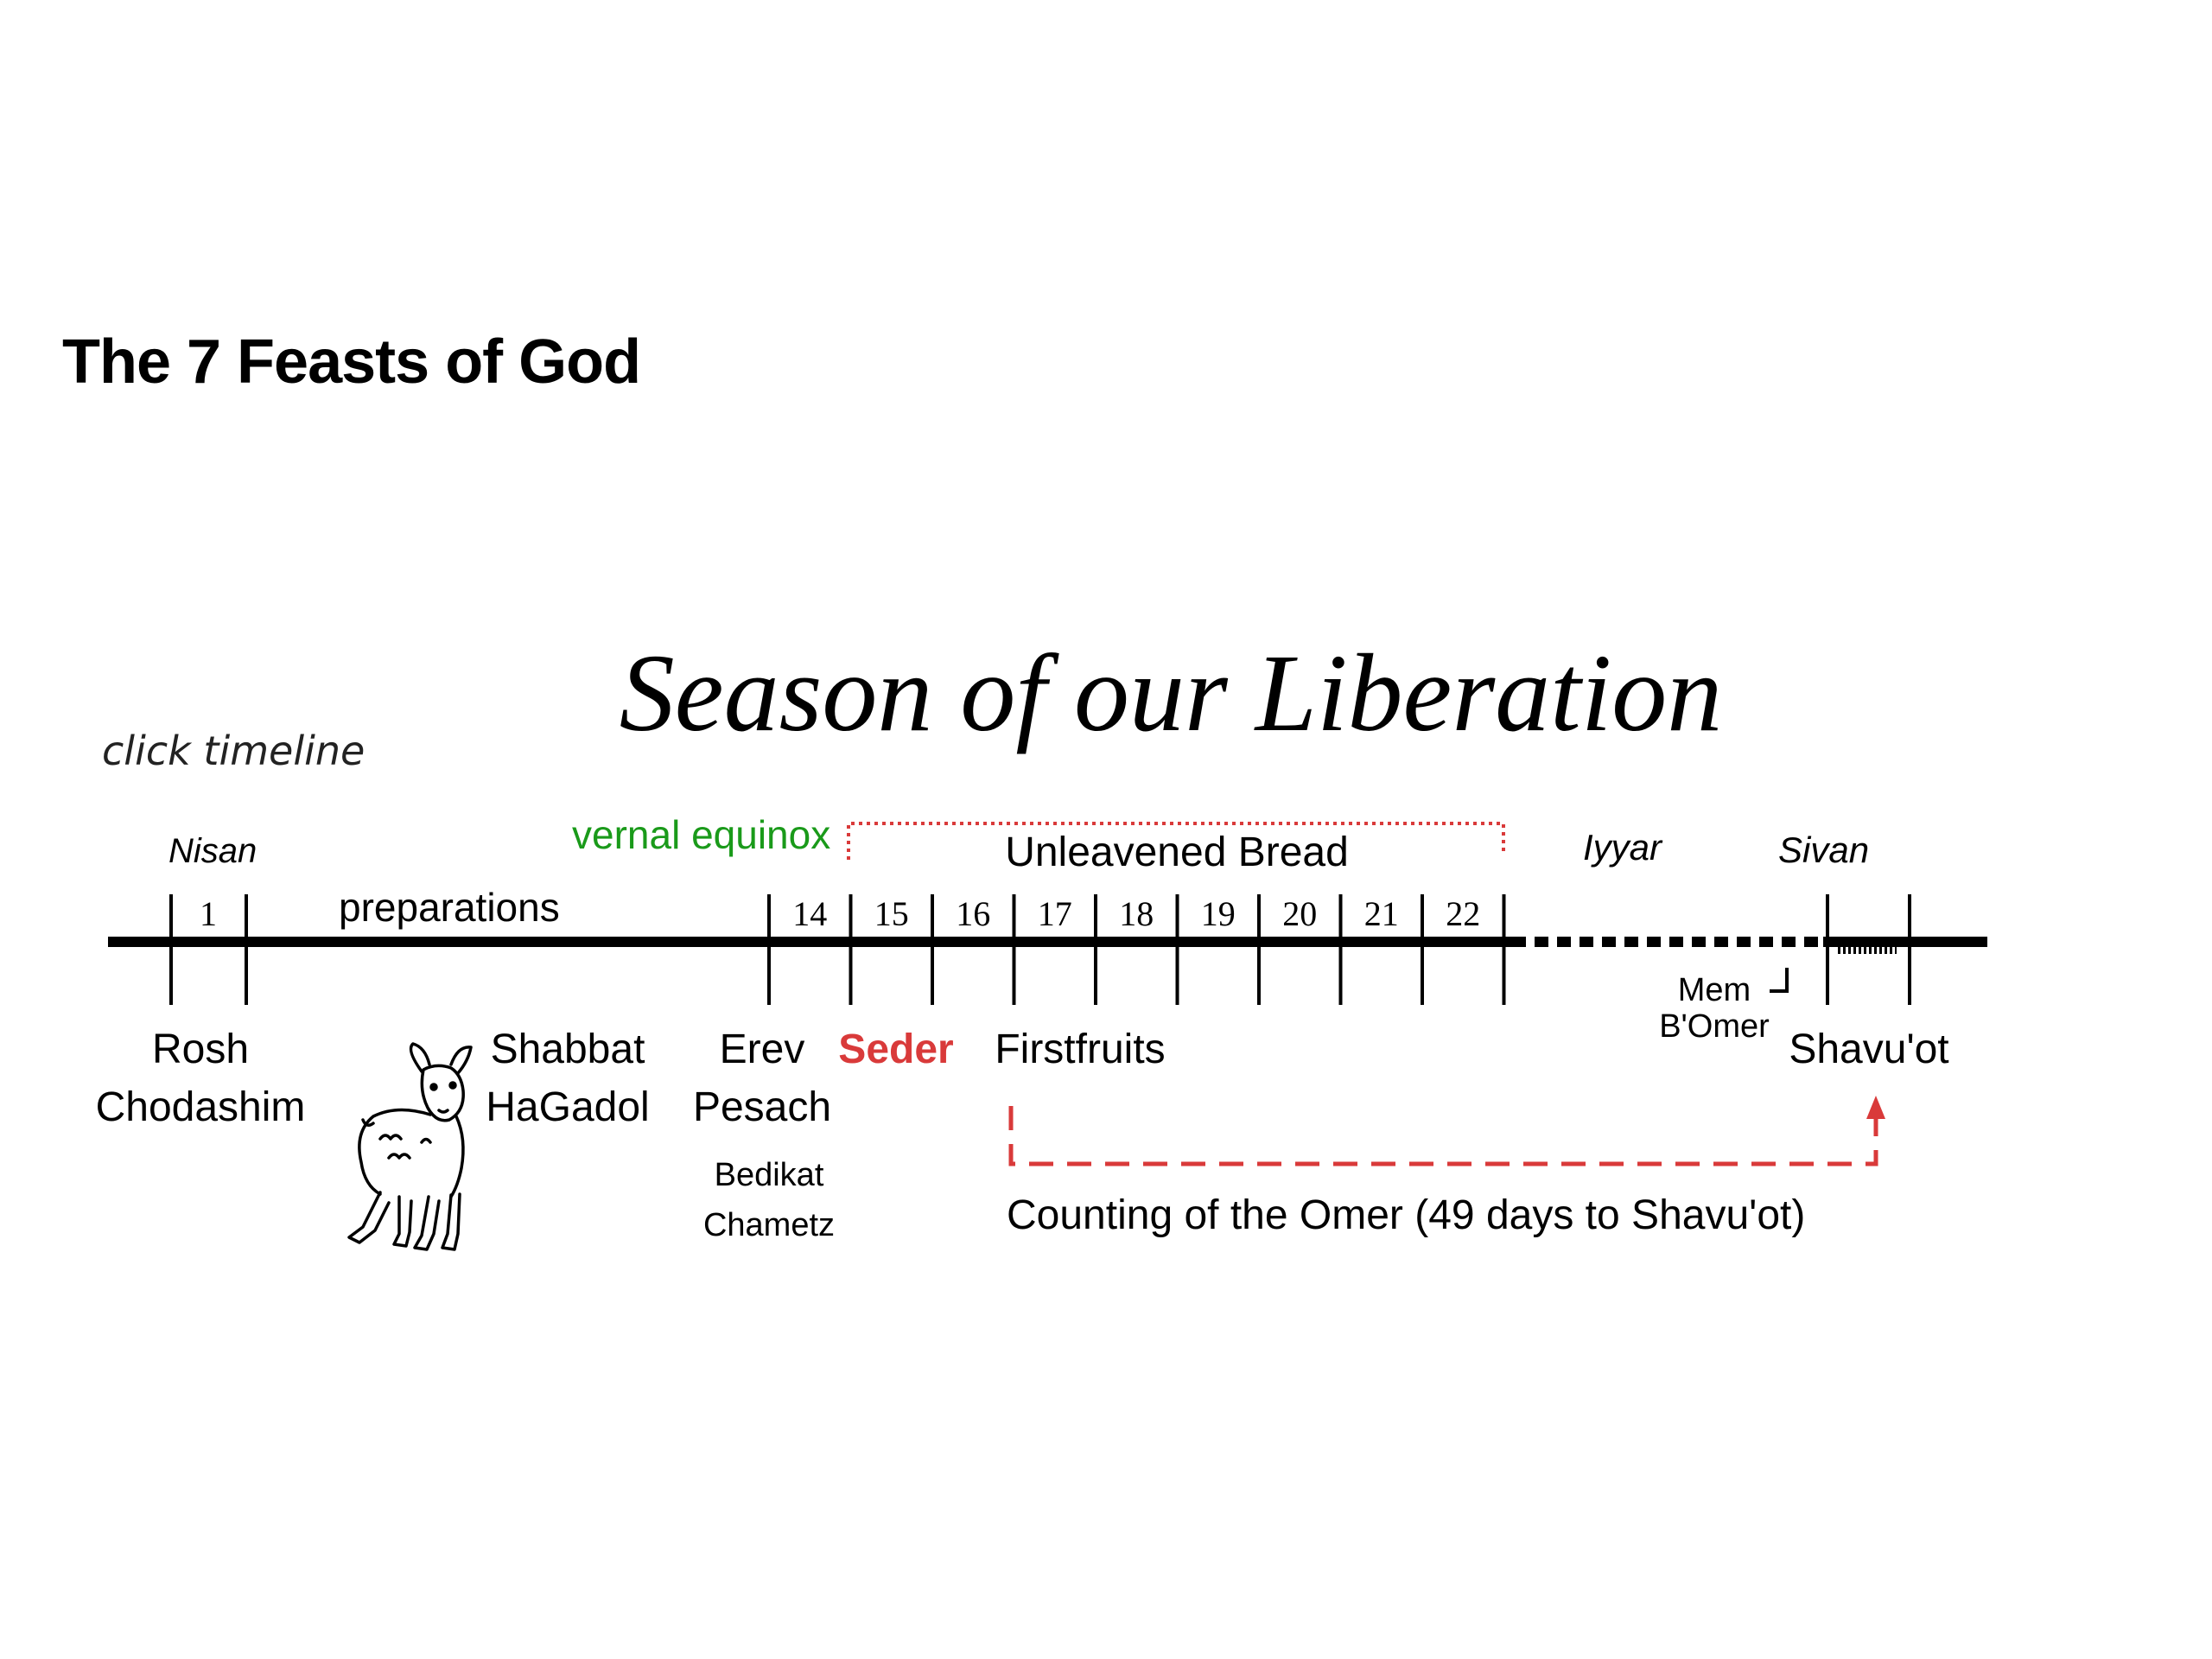 This screenshot has height=1659, width=2212. I want to click on day-label-22: 22, so click(1463, 913).